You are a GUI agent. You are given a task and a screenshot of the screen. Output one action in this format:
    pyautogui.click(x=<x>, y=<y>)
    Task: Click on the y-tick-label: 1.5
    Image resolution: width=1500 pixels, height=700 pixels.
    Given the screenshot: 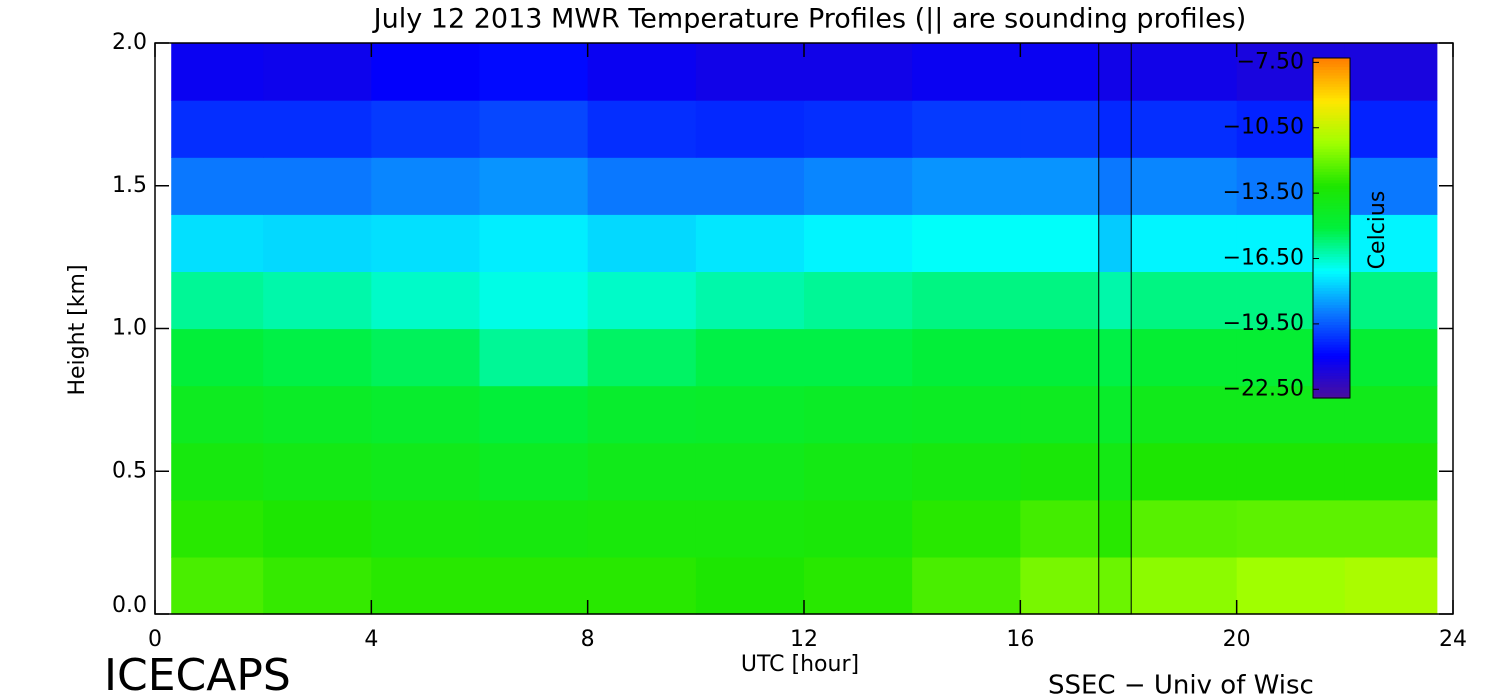 What is the action you would take?
    pyautogui.click(x=129, y=185)
    